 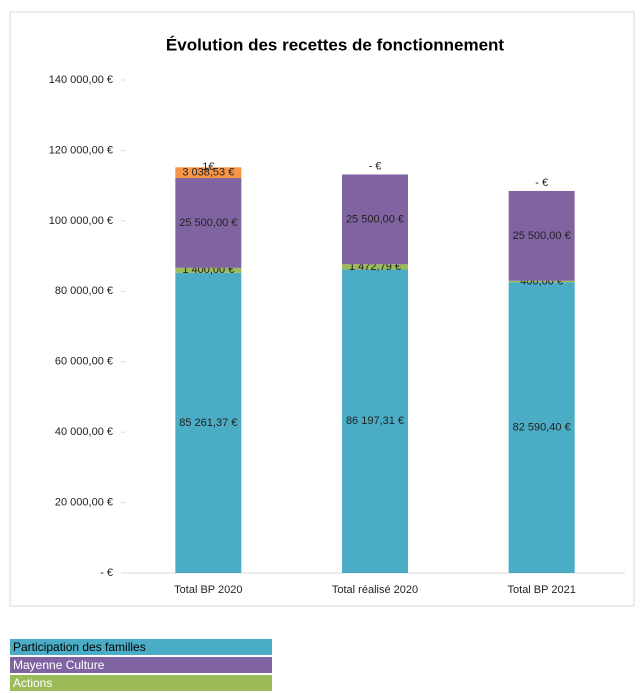 I want to click on x-tick-label: Total réalisé 2020, so click(x=375, y=590).